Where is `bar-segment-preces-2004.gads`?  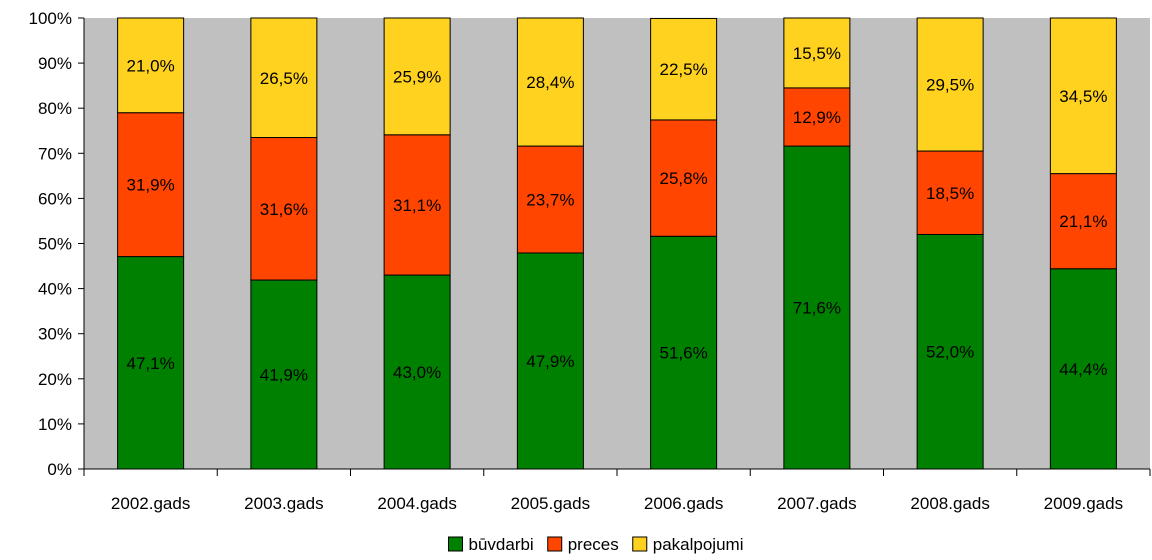 bar-segment-preces-2004.gads is located at coordinates (417, 205).